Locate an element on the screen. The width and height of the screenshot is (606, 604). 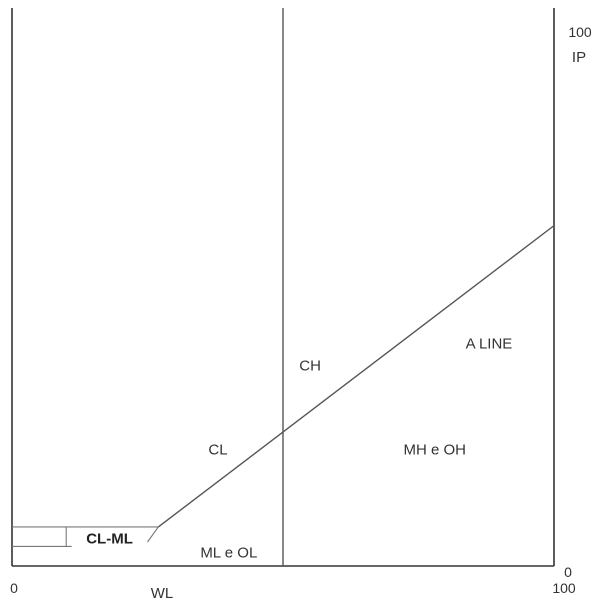
x-tick-min-label: 0 is located at coordinates (14, 588).